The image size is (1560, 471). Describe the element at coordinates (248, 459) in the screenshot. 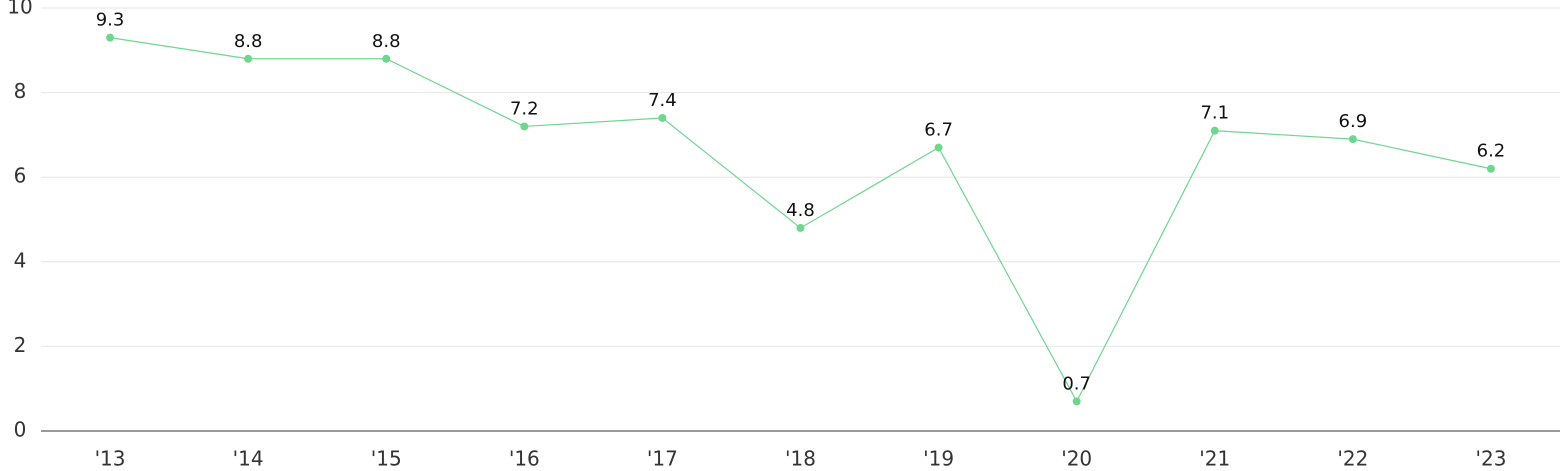

I see `x-tick-label: '14` at that location.